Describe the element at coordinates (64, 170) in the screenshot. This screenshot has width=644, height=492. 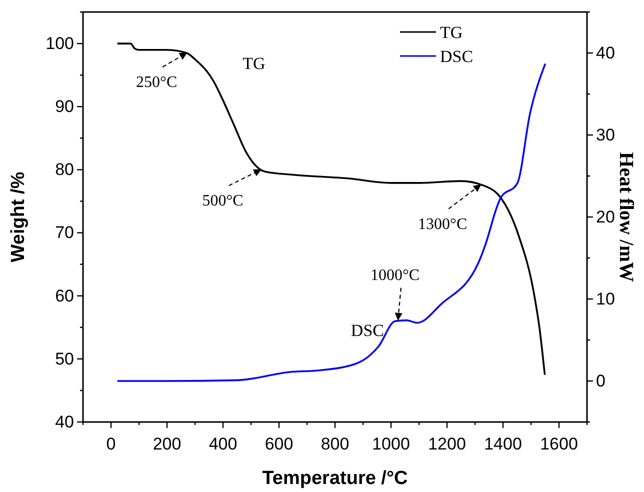
I see `y-tick-label: 80` at that location.